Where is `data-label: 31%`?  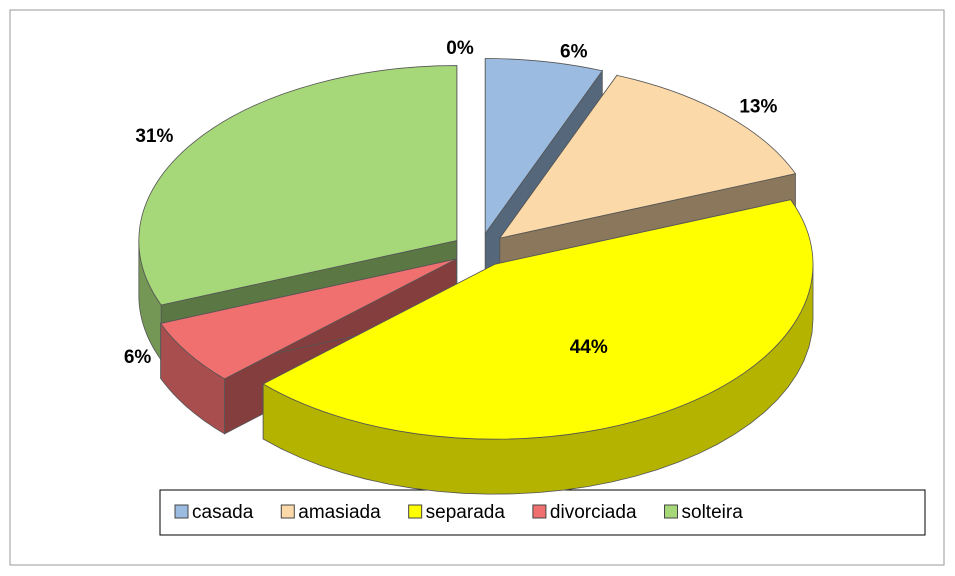
data-label: 31% is located at coordinates (154, 136).